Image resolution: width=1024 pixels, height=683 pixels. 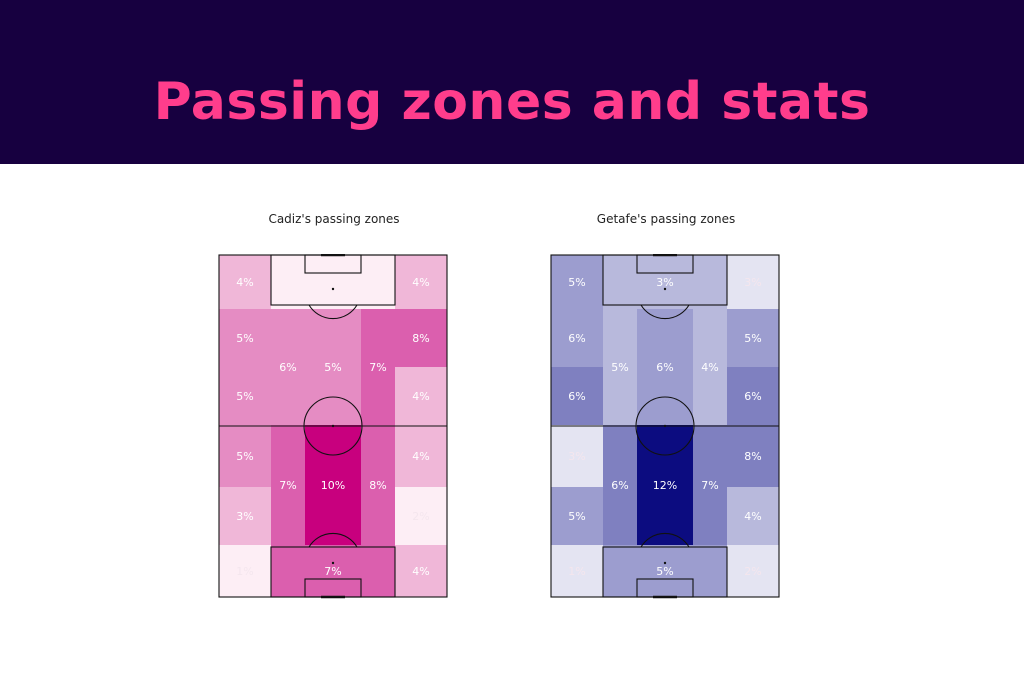 I want to click on cadiz-pitch-svg: 4% 4% 5% 6% 5% 7% 8% 5% 4% 5% 7% 10% 8% 4% 3% 2% 1% 7% 4%, so click(x=333, y=426).